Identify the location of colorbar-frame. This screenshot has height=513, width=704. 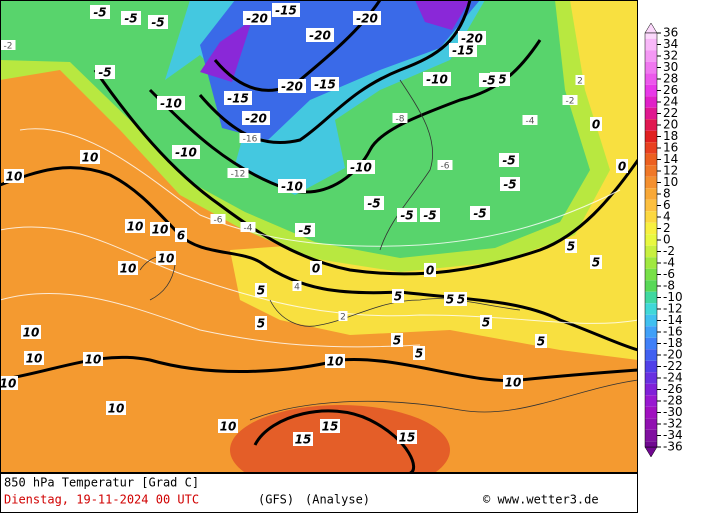
(651, 240).